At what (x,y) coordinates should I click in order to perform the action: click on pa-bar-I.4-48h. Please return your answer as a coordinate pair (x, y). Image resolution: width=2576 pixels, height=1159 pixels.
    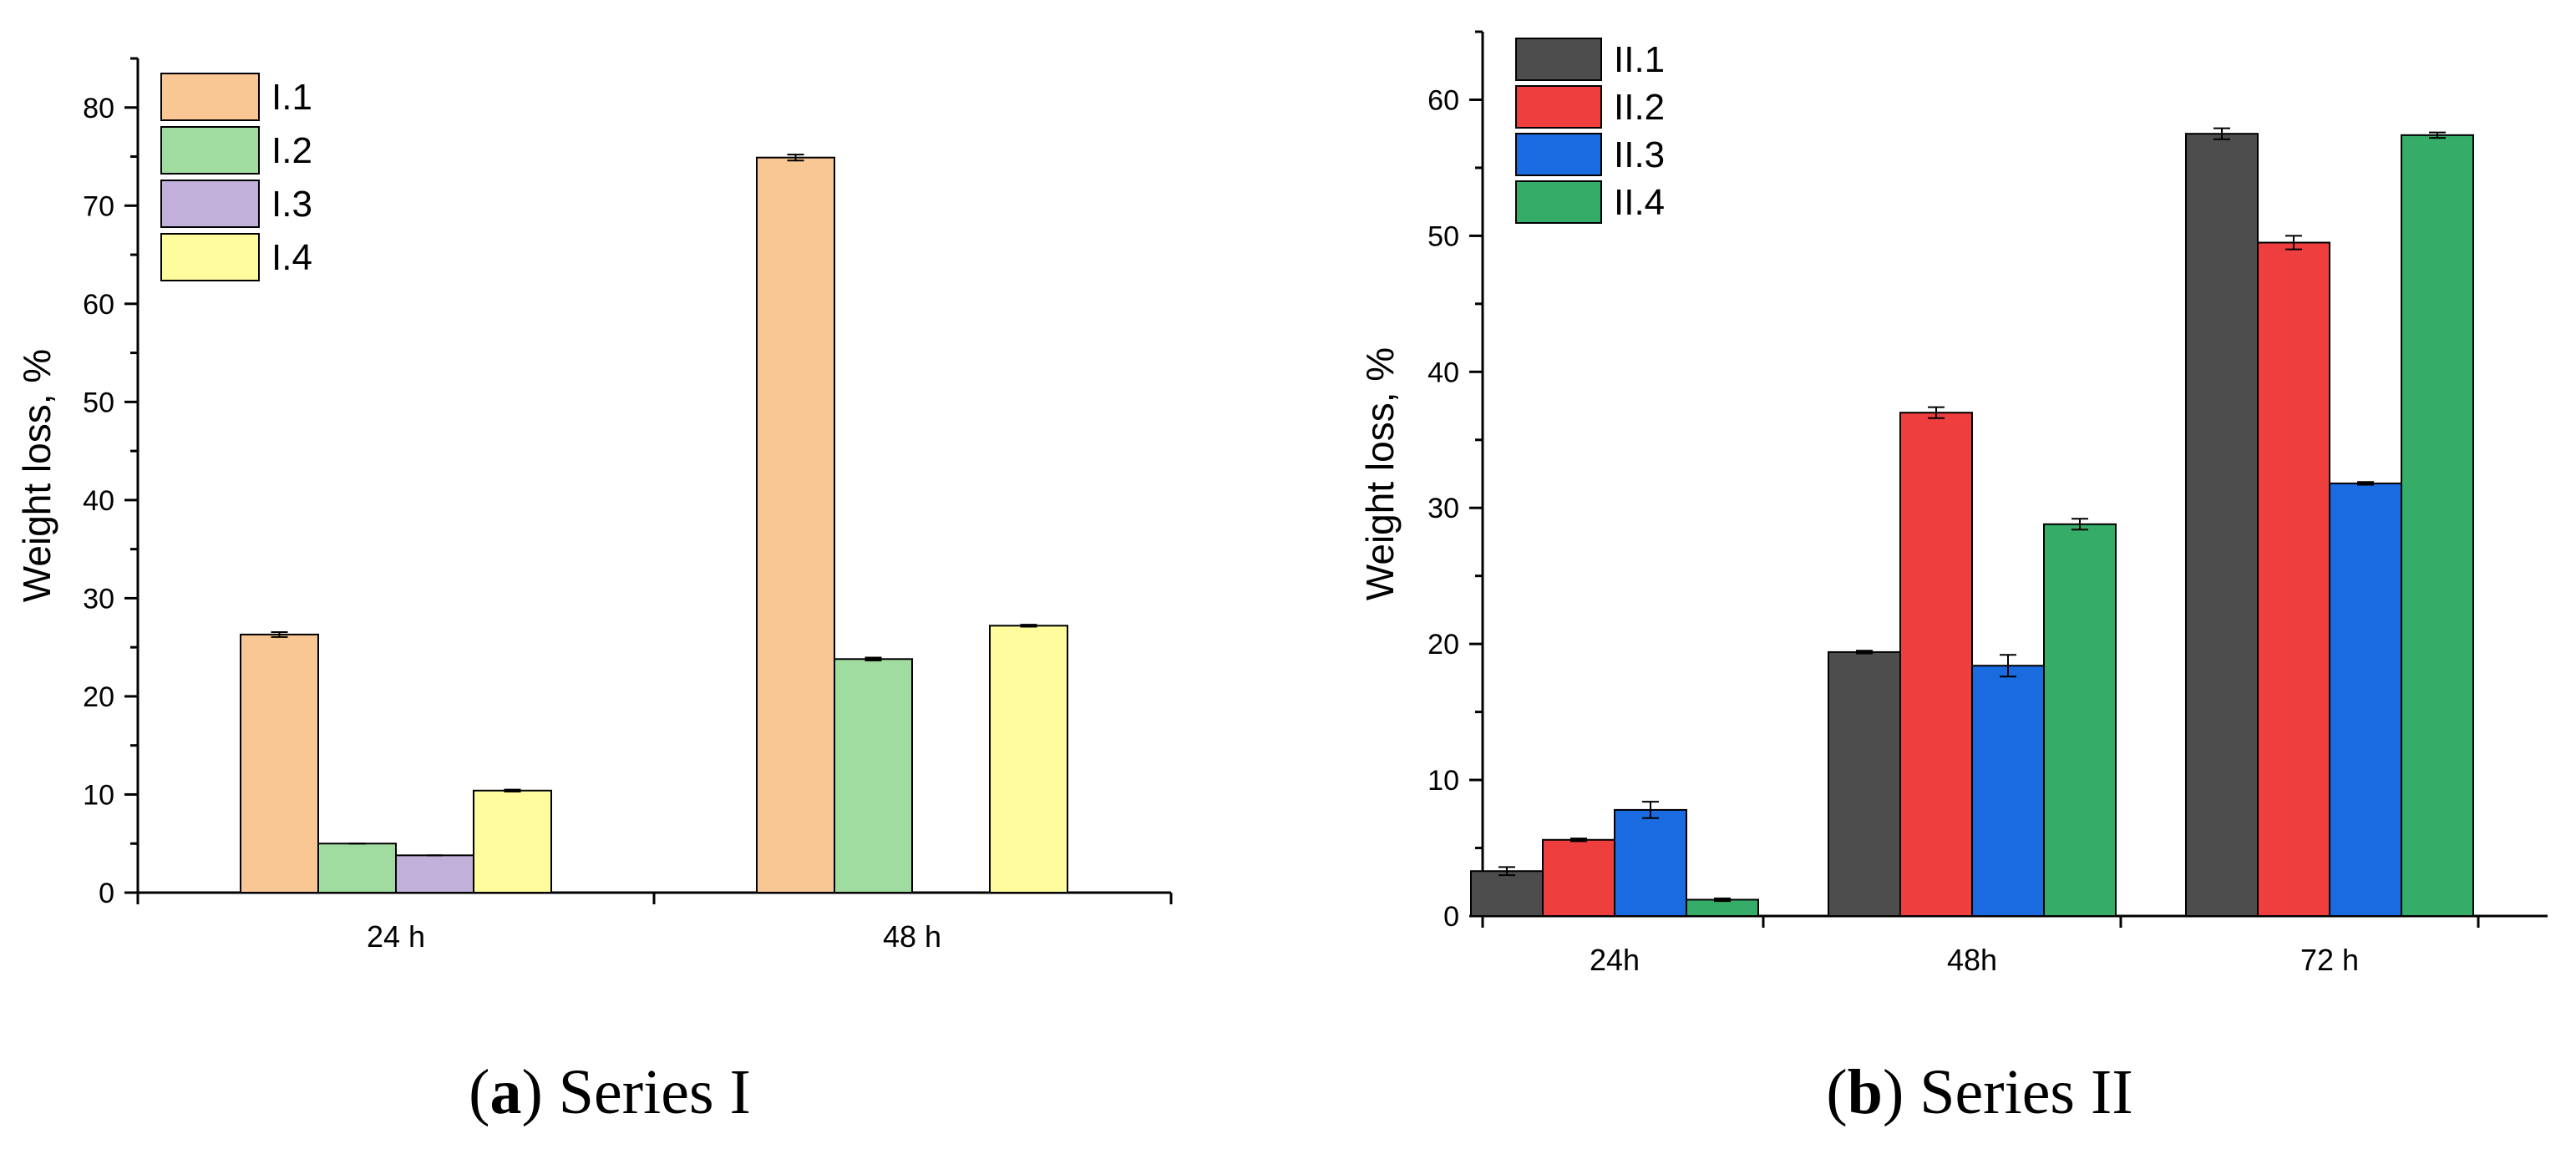
    Looking at the image, I should click on (1028, 759).